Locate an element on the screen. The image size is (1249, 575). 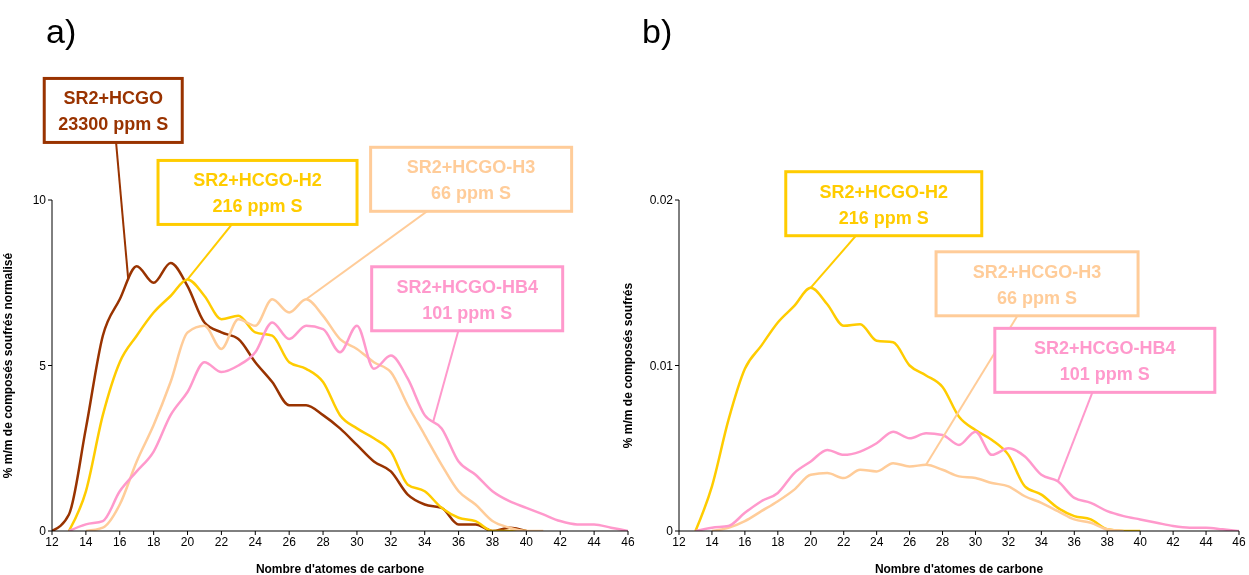
y-axis-title: % m/m de composés soufrés normalisé is located at coordinates (8, 365).